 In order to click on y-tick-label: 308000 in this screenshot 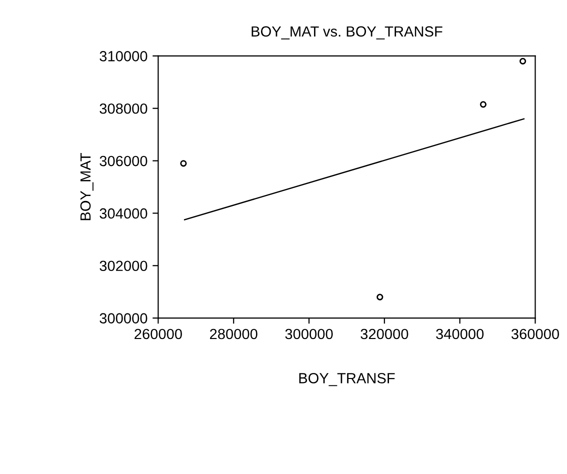, I will do `click(124, 108)`.